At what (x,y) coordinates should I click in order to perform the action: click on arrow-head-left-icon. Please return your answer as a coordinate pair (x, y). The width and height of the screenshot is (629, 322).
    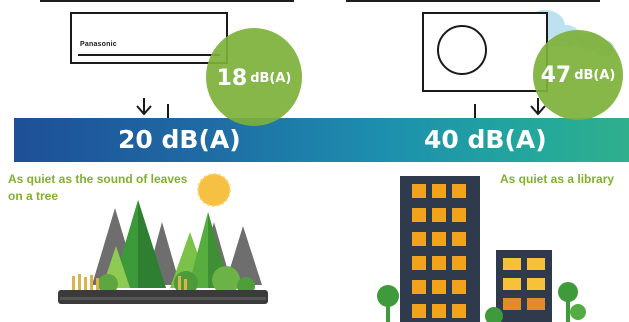
    Looking at the image, I should click on (144, 110).